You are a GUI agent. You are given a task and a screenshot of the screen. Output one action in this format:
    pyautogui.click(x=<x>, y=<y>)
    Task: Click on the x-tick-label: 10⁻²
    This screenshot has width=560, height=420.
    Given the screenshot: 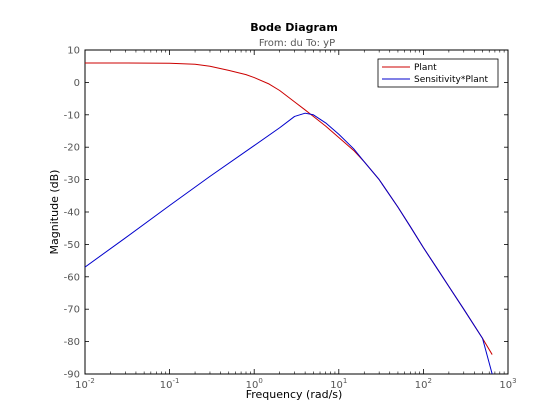 What is the action you would take?
    pyautogui.click(x=85, y=384)
    